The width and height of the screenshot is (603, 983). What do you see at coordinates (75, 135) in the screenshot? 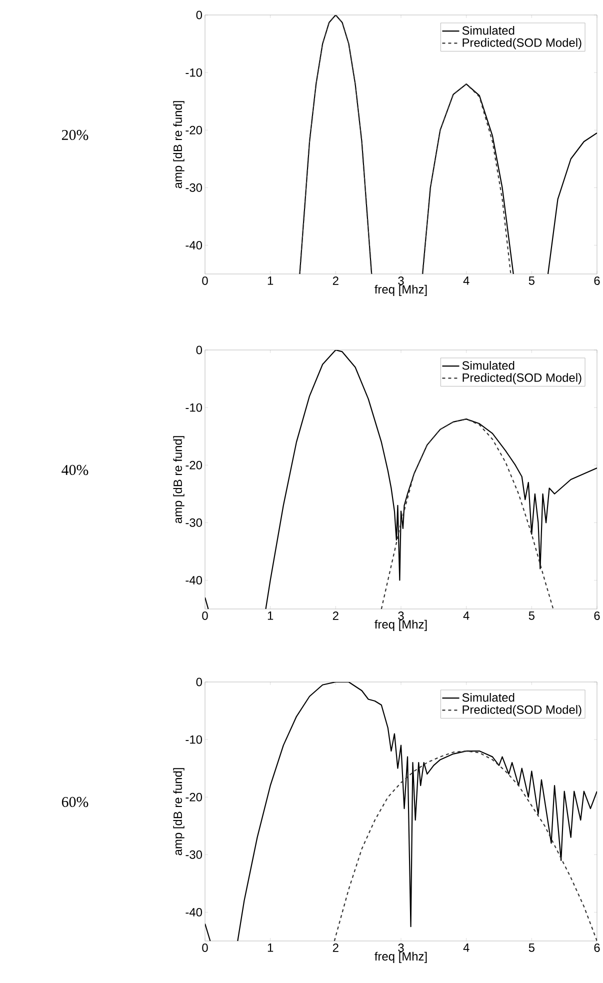
I see `text: 20%` at bounding box center [75, 135].